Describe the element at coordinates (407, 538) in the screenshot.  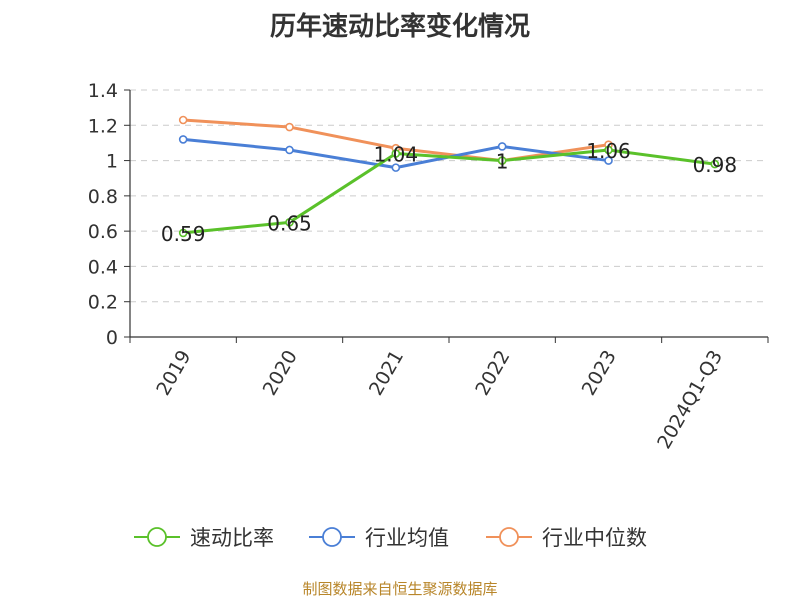
I see `legend-label: 行业均值` at that location.